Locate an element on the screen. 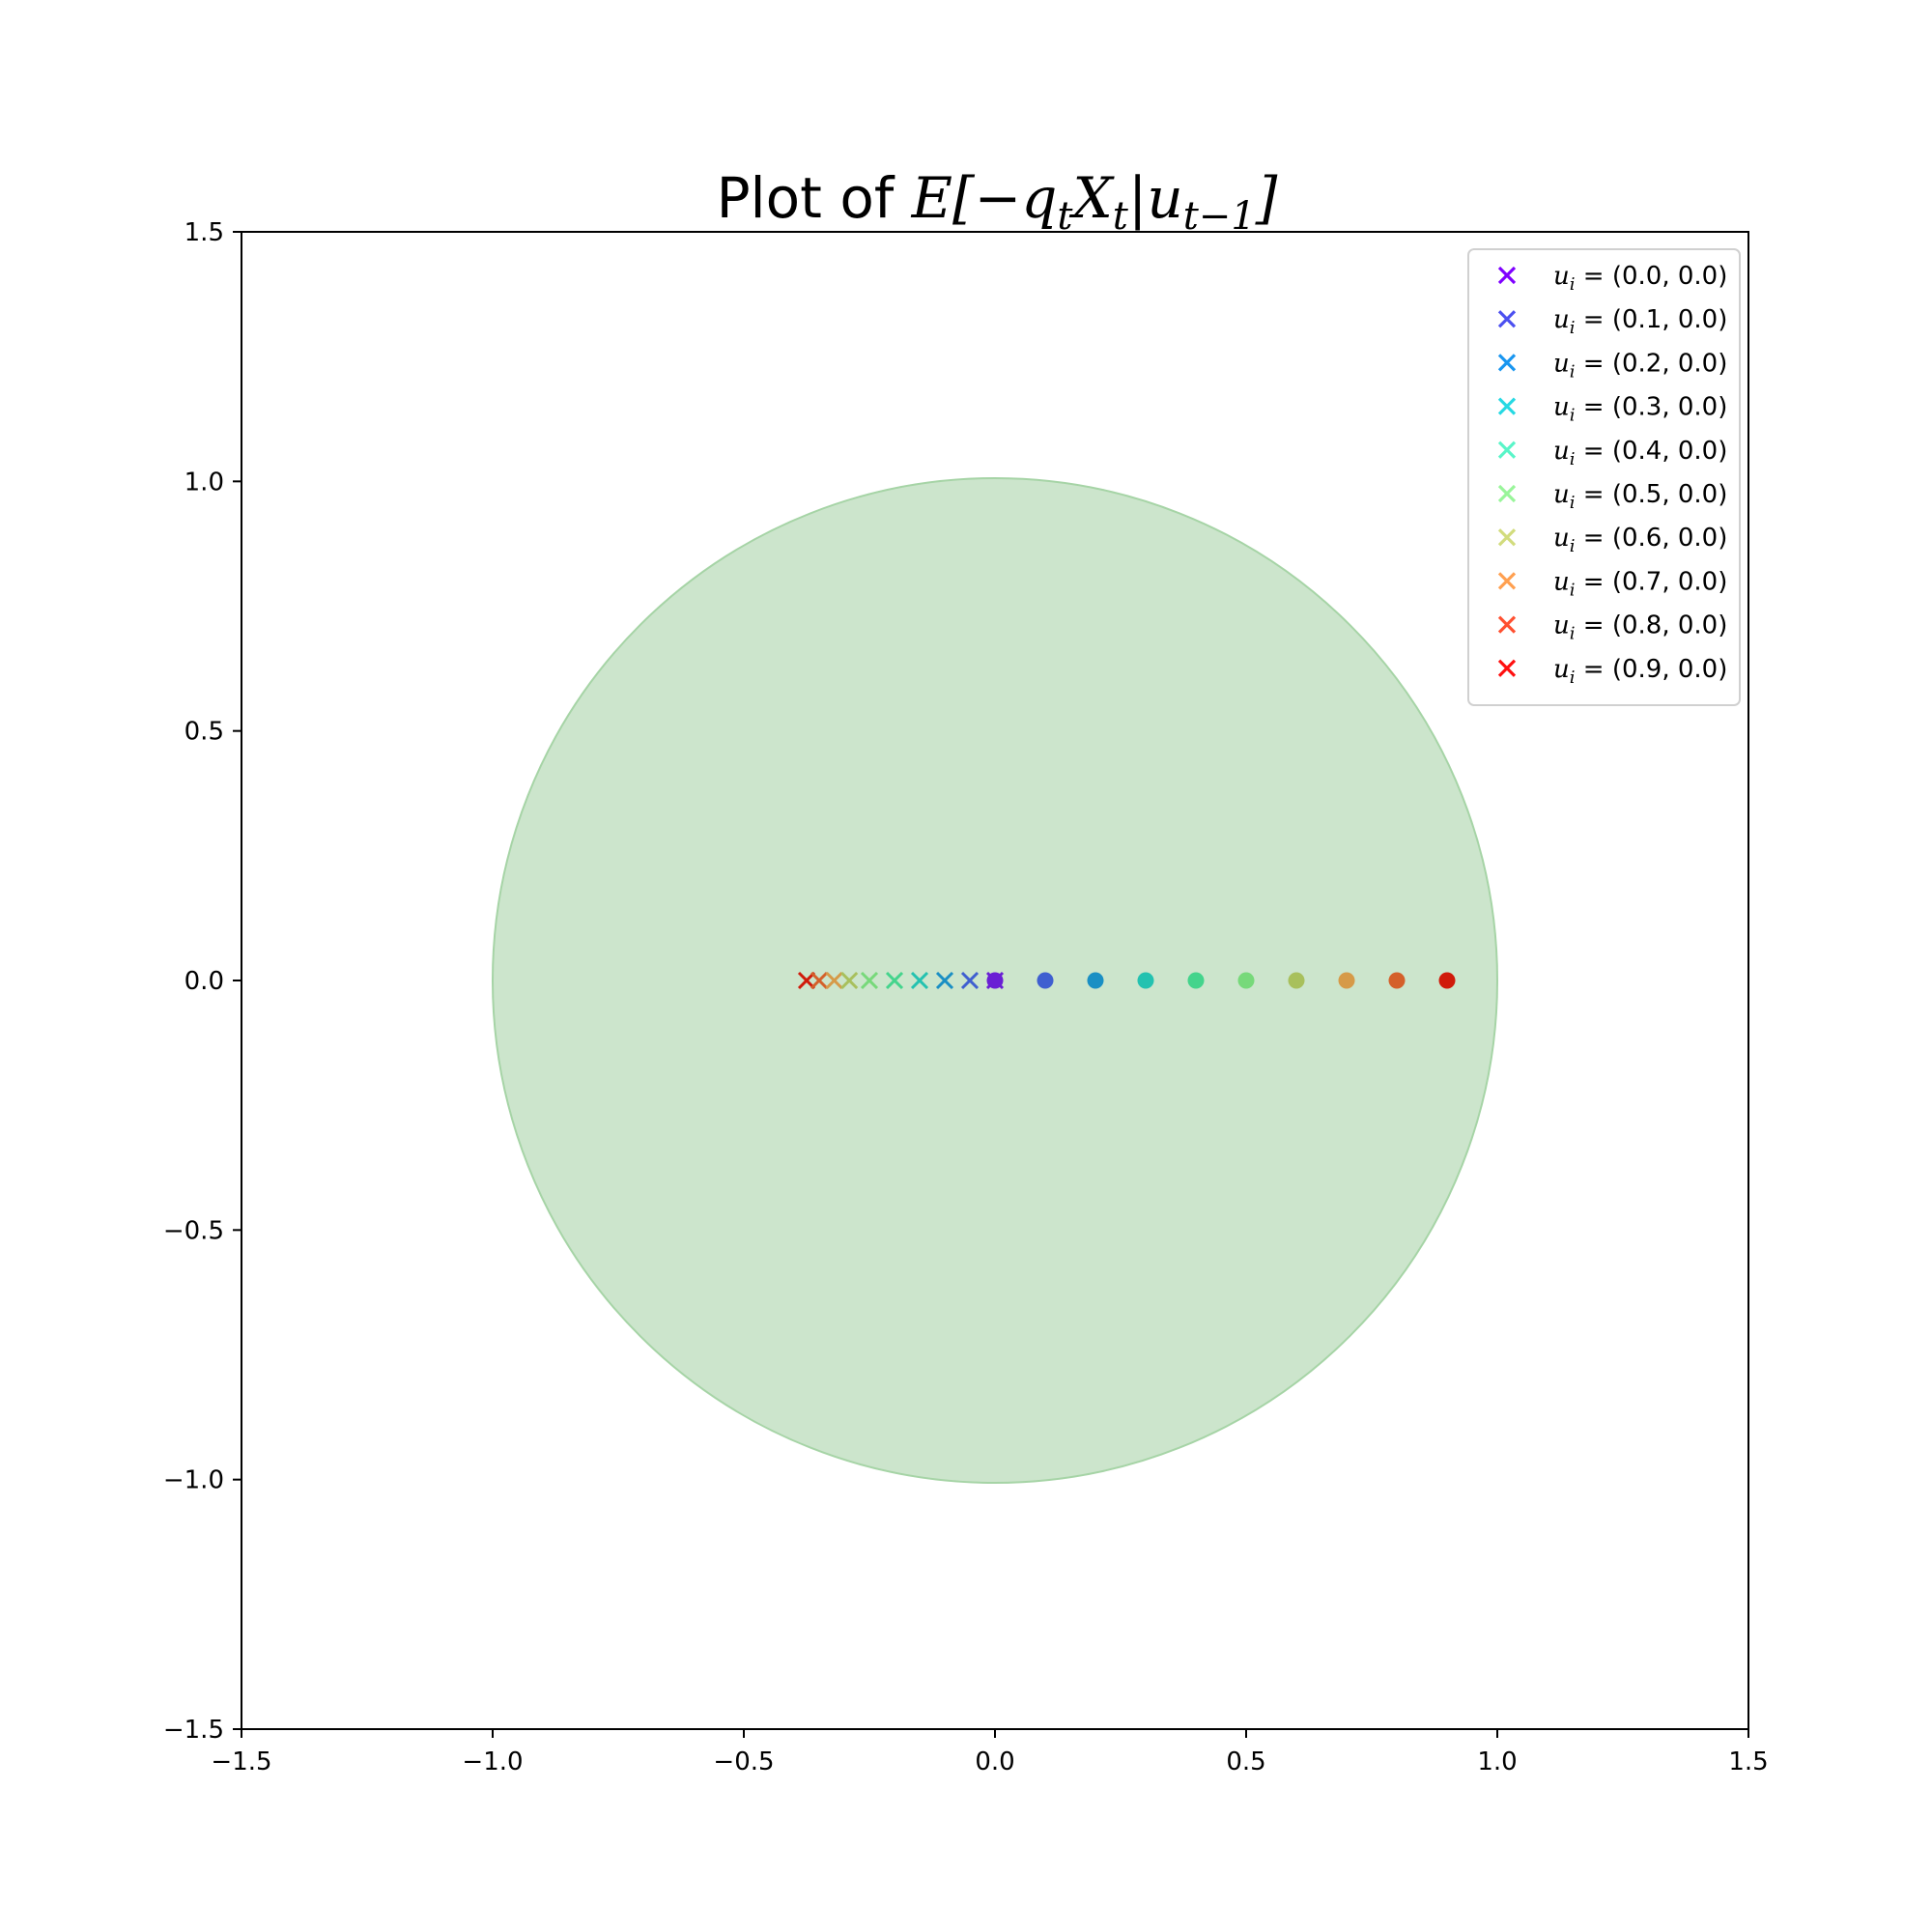 The image size is (1932, 1932). x-tick-label-6: 1.5 is located at coordinates (1748, 1761).